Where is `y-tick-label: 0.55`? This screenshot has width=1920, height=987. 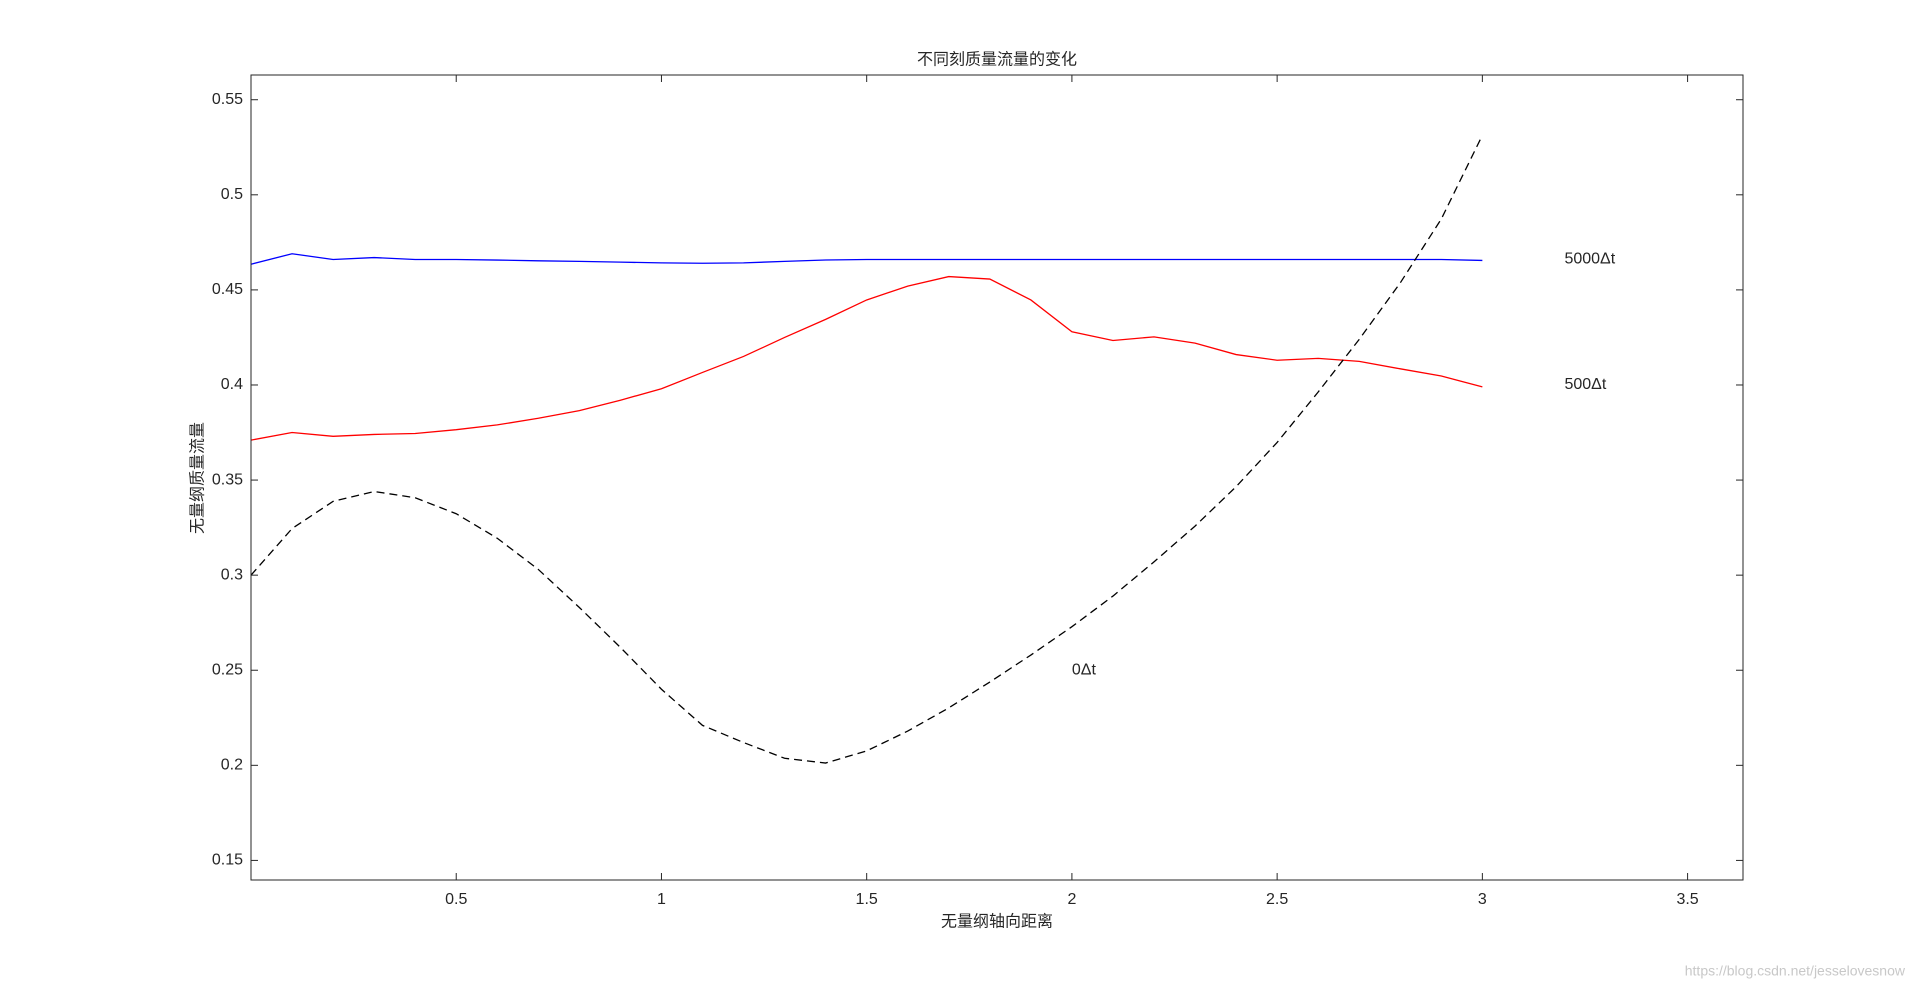 y-tick-label: 0.55 is located at coordinates (227, 99).